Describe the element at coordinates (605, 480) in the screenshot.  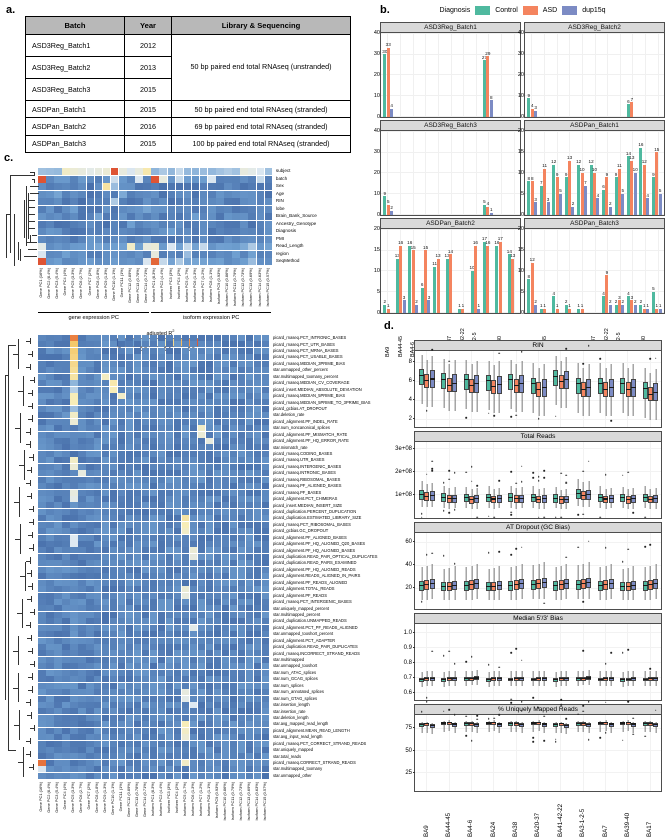
I see `box-group-BA7` at that location.